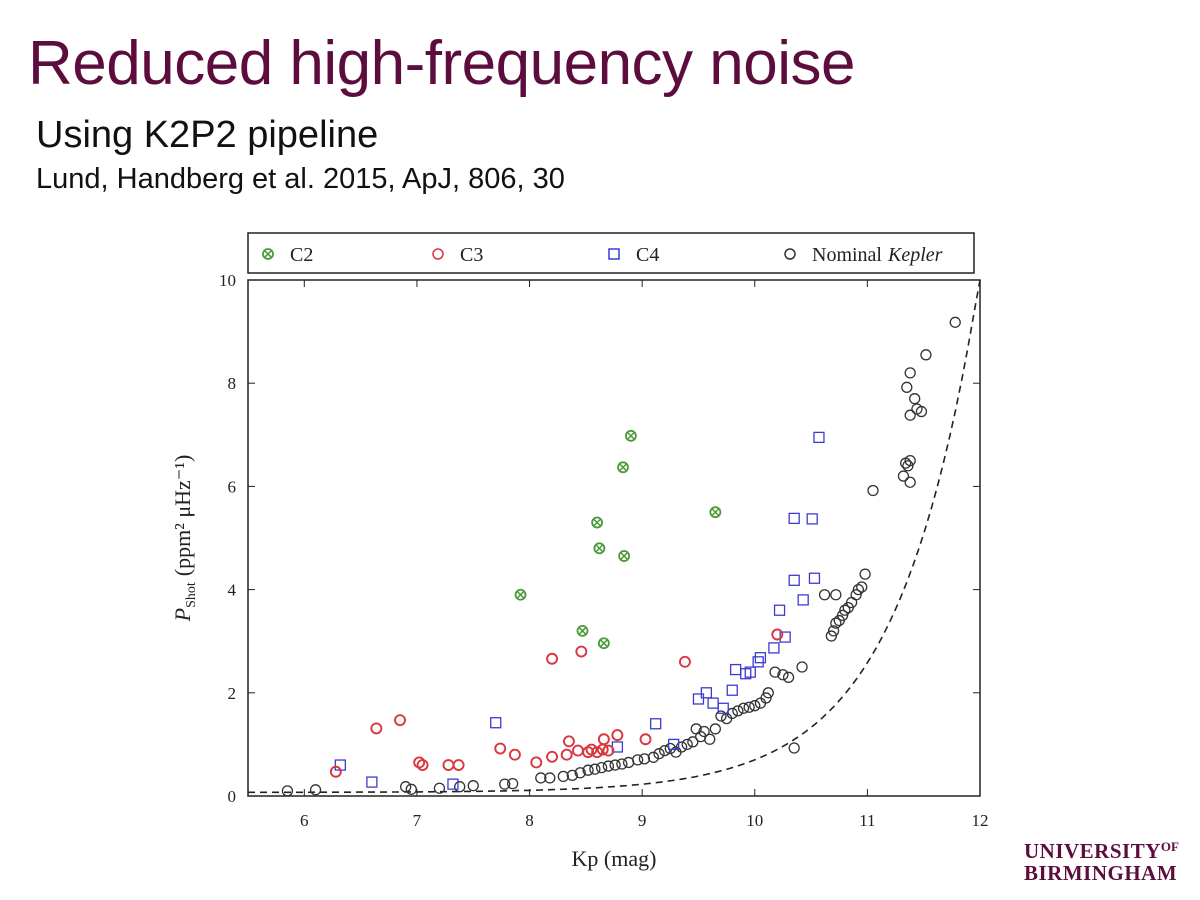  What do you see at coordinates (232, 796) in the screenshot?
I see `y-tick-label: 0` at bounding box center [232, 796].